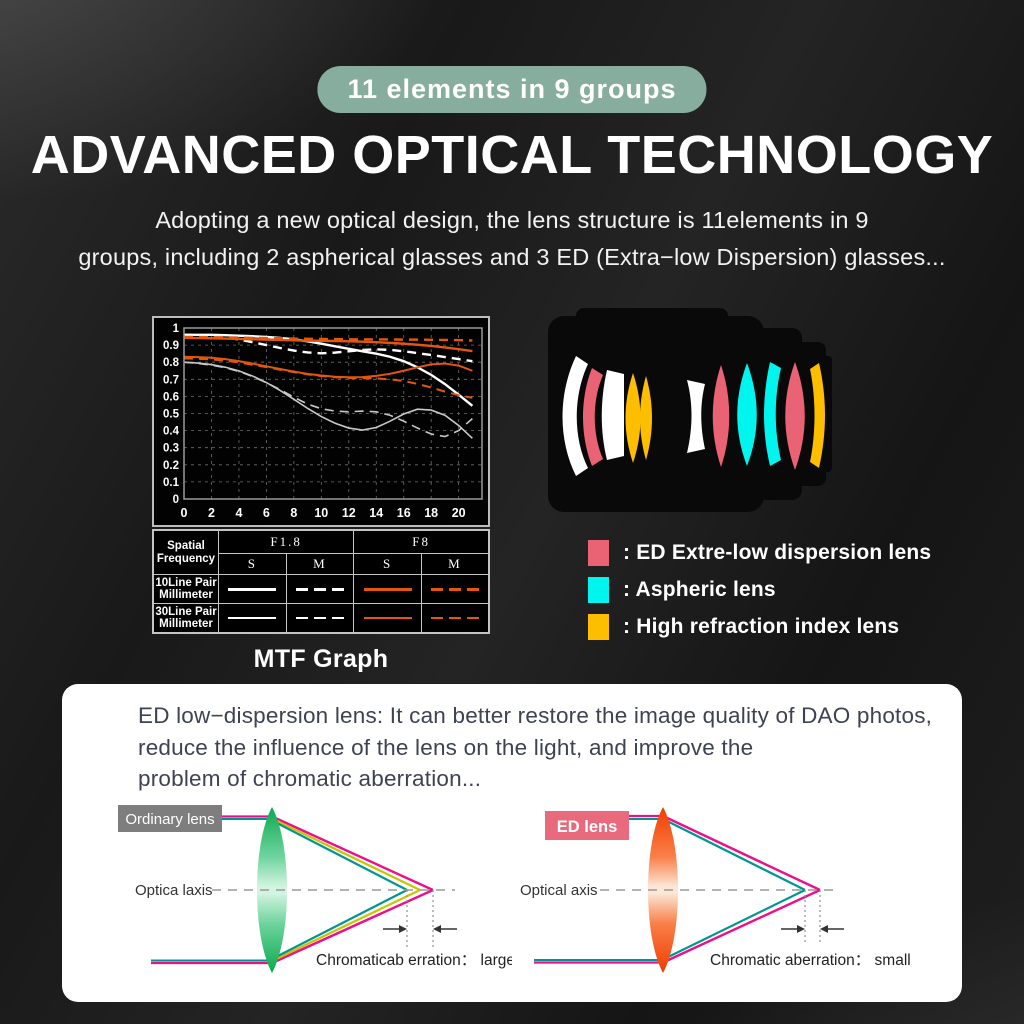 This screenshot has height=1024, width=1024. What do you see at coordinates (376, 513) in the screenshot?
I see `svg-text: 14` at bounding box center [376, 513].